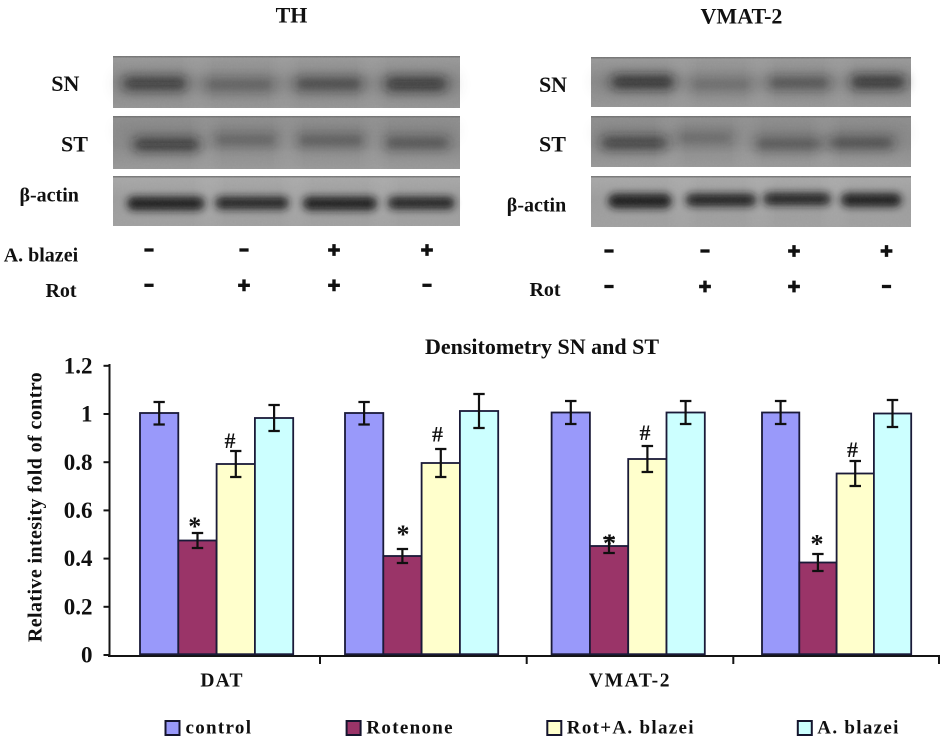 This screenshot has width=947, height=742. Describe the element at coordinates (78, 510) in the screenshot. I see `svg-text: 0.6` at that location.